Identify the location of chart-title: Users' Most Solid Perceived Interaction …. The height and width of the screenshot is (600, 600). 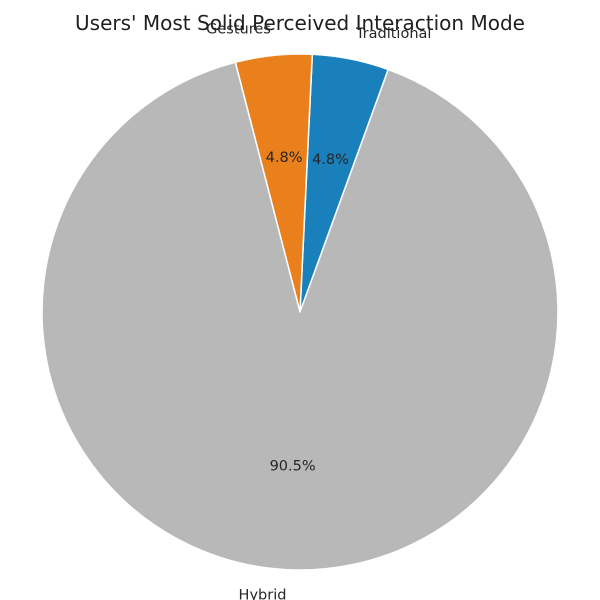
(300, 23).